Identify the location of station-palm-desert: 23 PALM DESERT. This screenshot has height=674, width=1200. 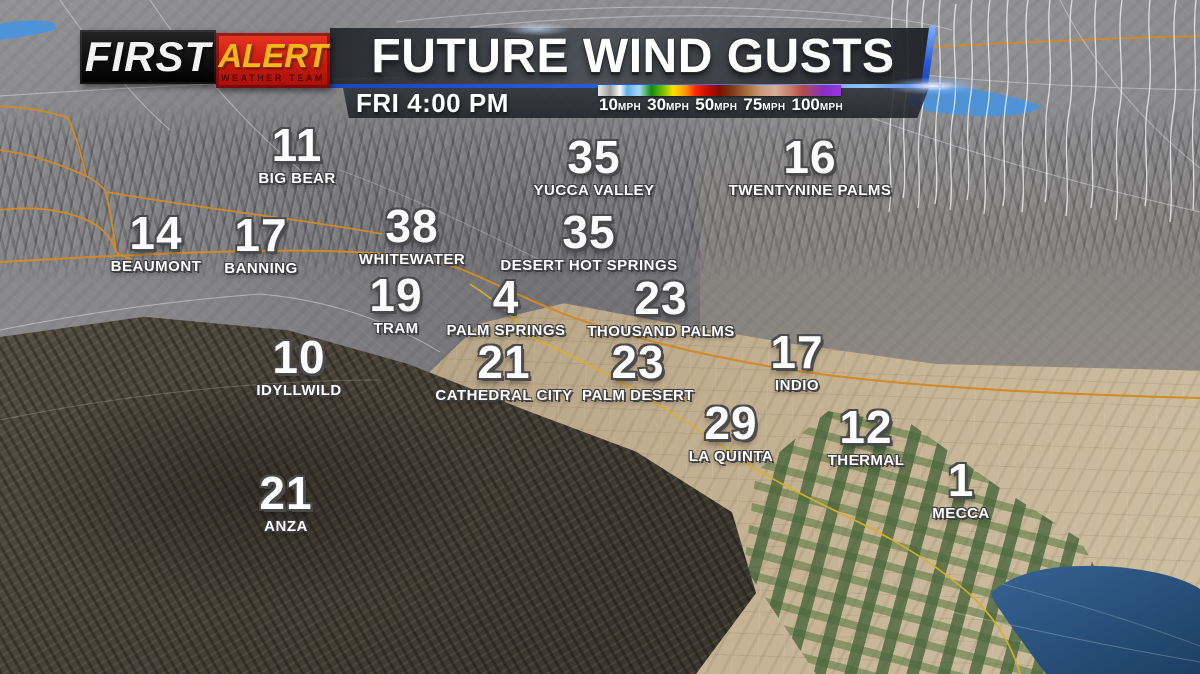
(638, 370).